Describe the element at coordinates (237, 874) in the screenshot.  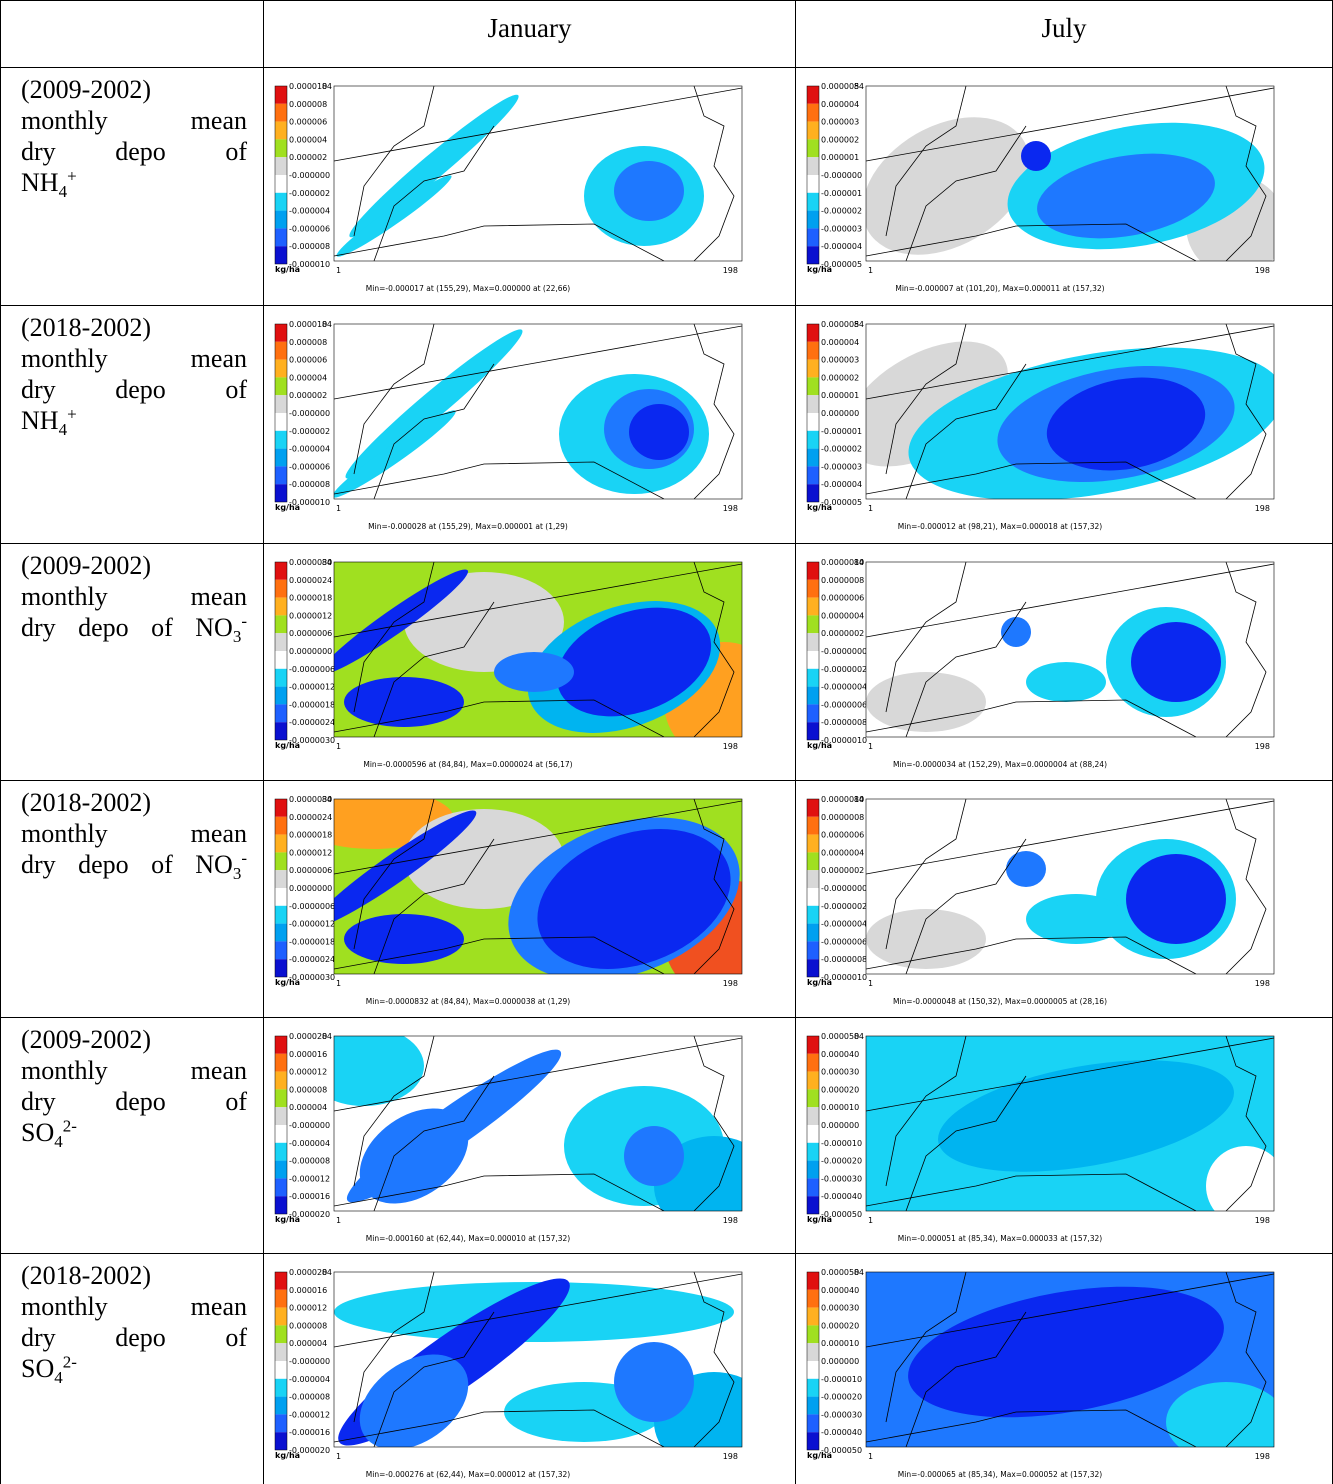
I see `label-subscript: 3` at that location.